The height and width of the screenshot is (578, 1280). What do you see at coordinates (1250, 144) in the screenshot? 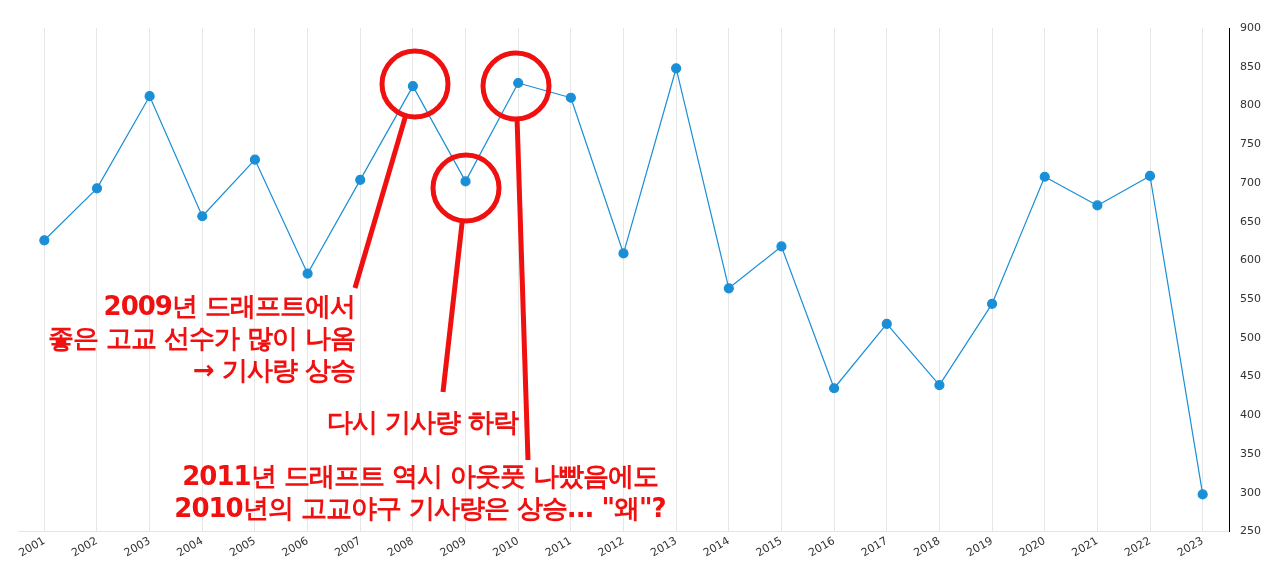
I see `y-tick-label: 750` at bounding box center [1250, 144].